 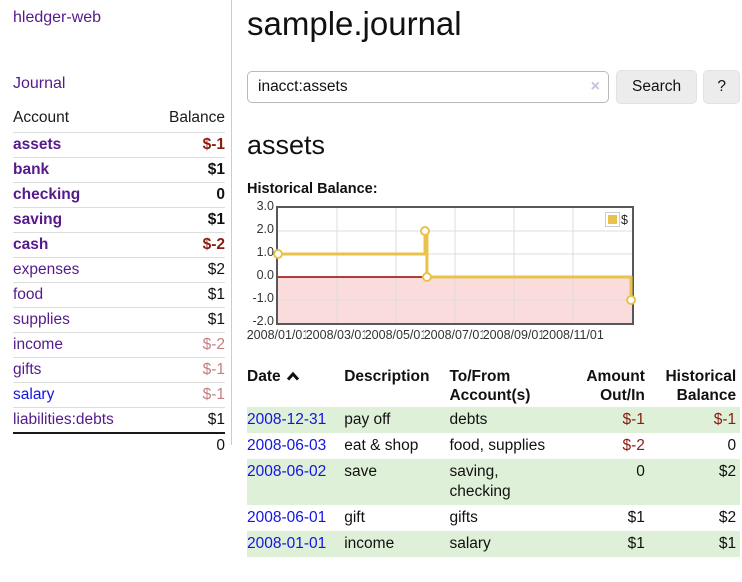 I want to click on search-box: ×, so click(x=428, y=87).